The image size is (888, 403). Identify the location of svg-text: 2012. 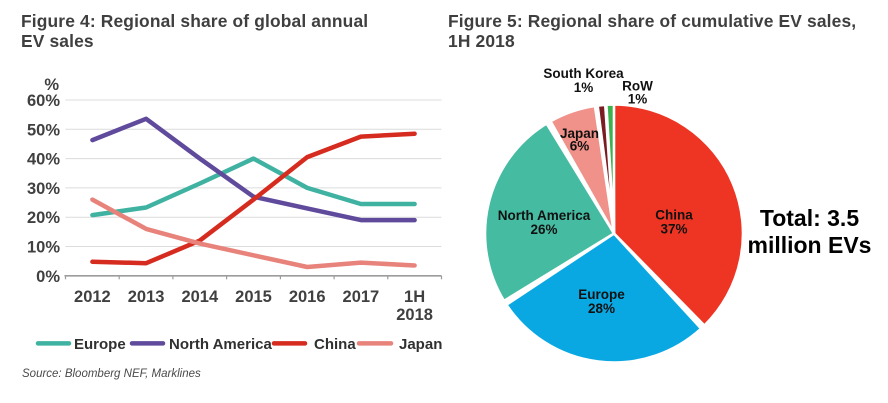
(92, 297).